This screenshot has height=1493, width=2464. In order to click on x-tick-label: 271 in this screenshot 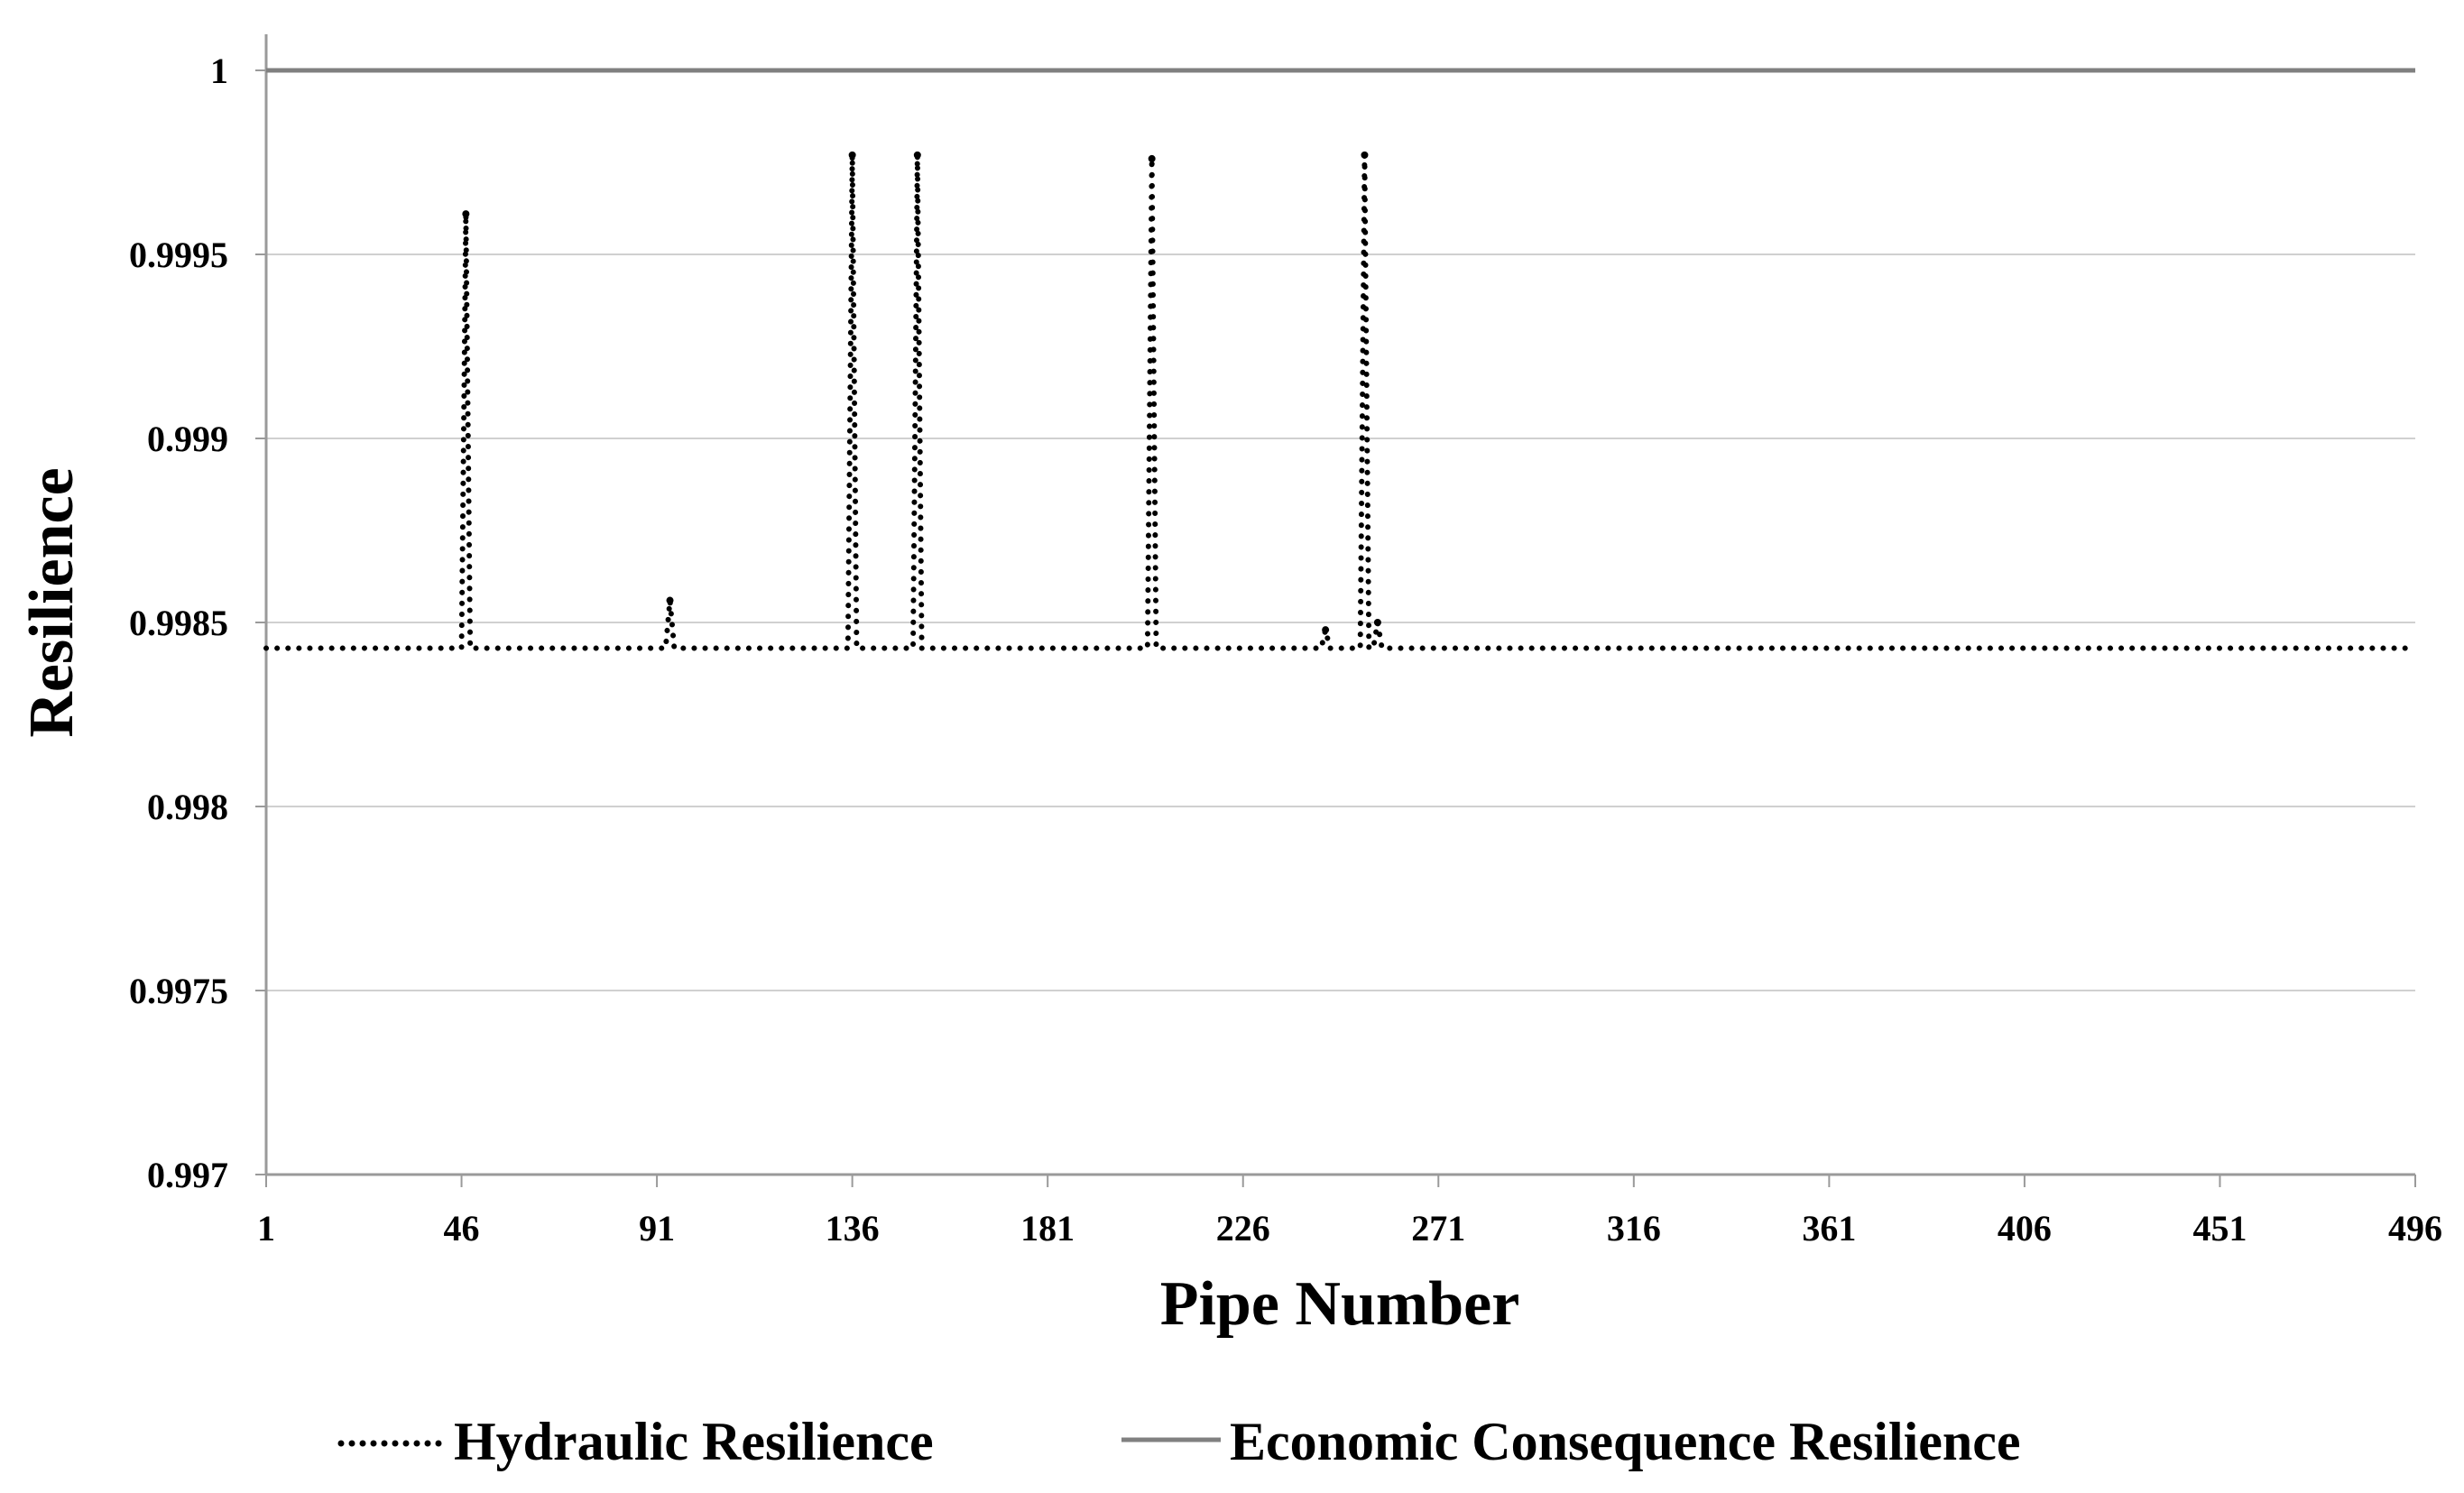, I will do `click(1438, 1228)`.